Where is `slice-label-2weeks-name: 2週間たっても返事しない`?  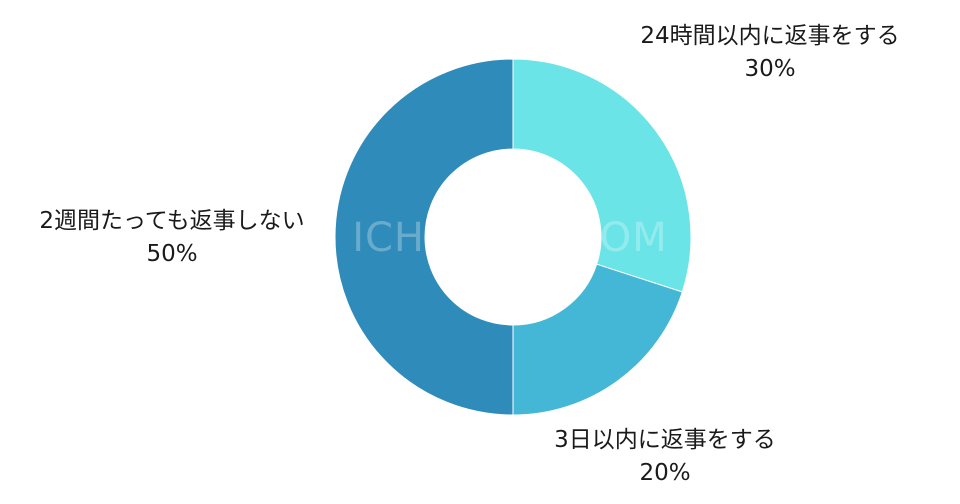
slice-label-2weeks-name: 2週間たっても返事しない is located at coordinates (172, 221).